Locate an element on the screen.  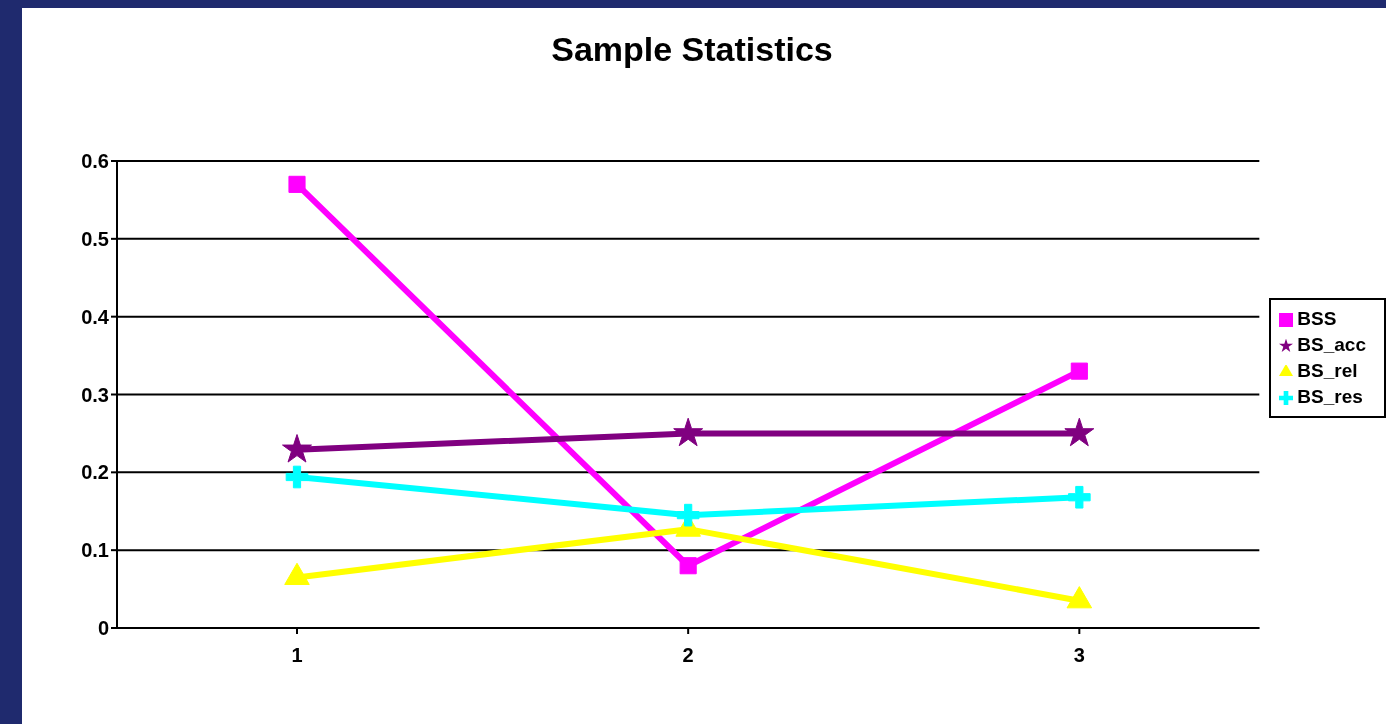
y-tick-label: 0.5 is located at coordinates (95, 238).